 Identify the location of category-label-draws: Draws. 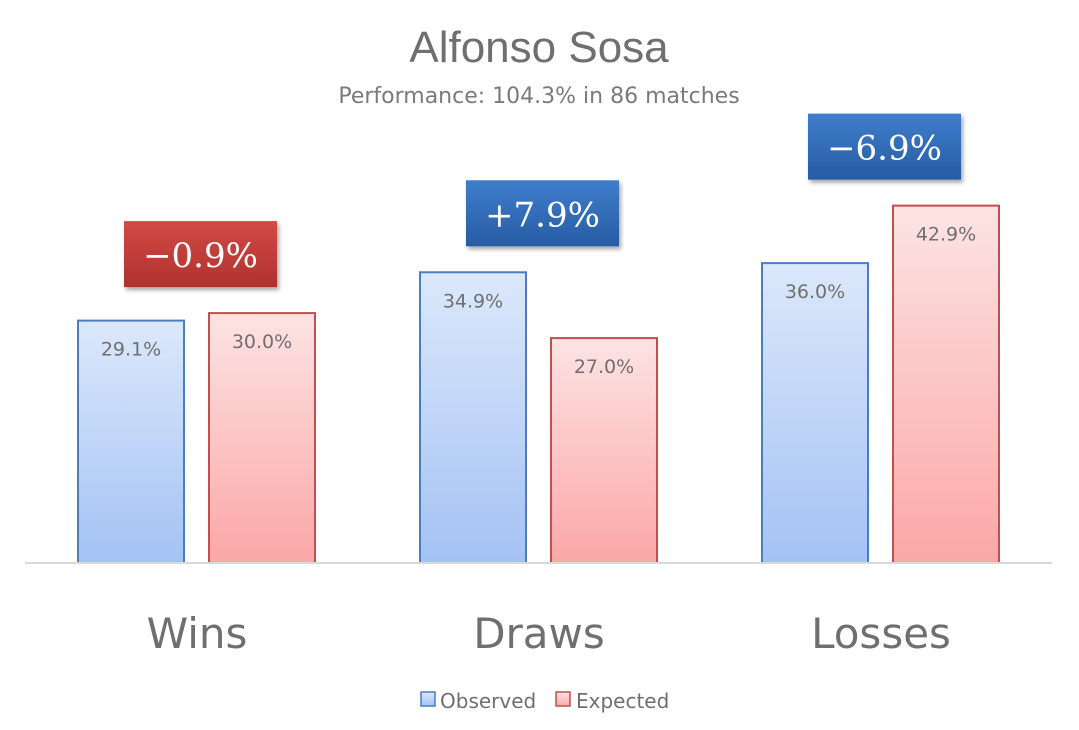
(539, 633).